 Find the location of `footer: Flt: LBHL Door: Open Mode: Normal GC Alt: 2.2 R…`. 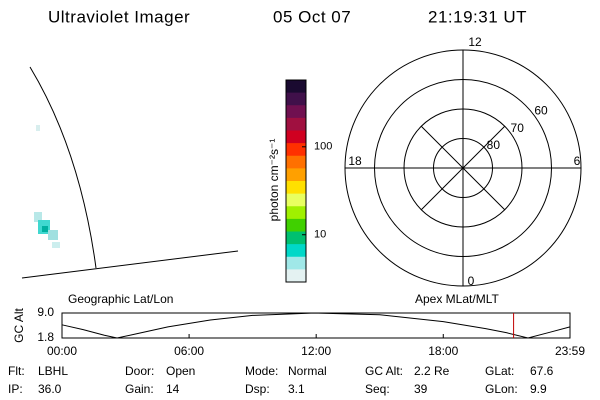

footer: Flt: LBHL Door: Open Mode: Normal GC Alt: 2.2 R… is located at coordinates (281, 380).